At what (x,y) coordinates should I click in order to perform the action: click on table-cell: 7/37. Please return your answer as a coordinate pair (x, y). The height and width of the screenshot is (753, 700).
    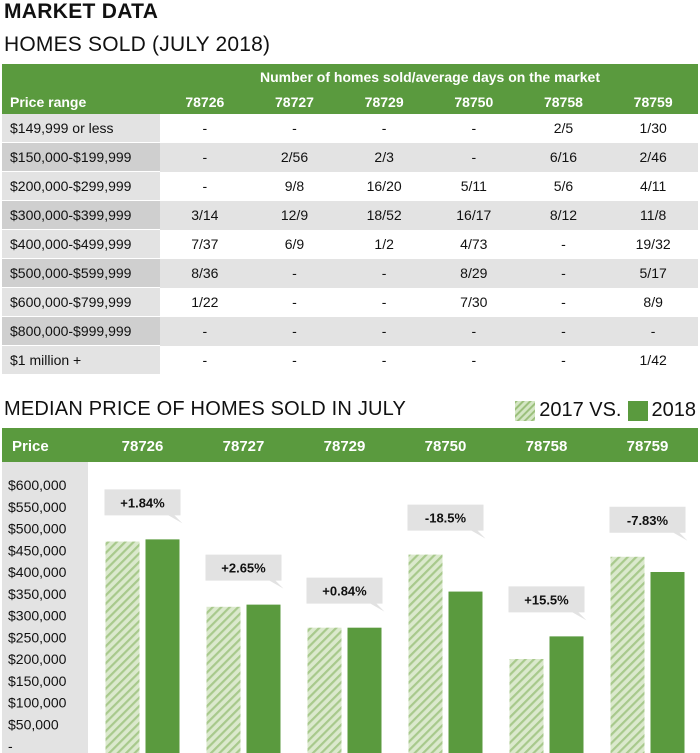
    Looking at the image, I should click on (205, 244).